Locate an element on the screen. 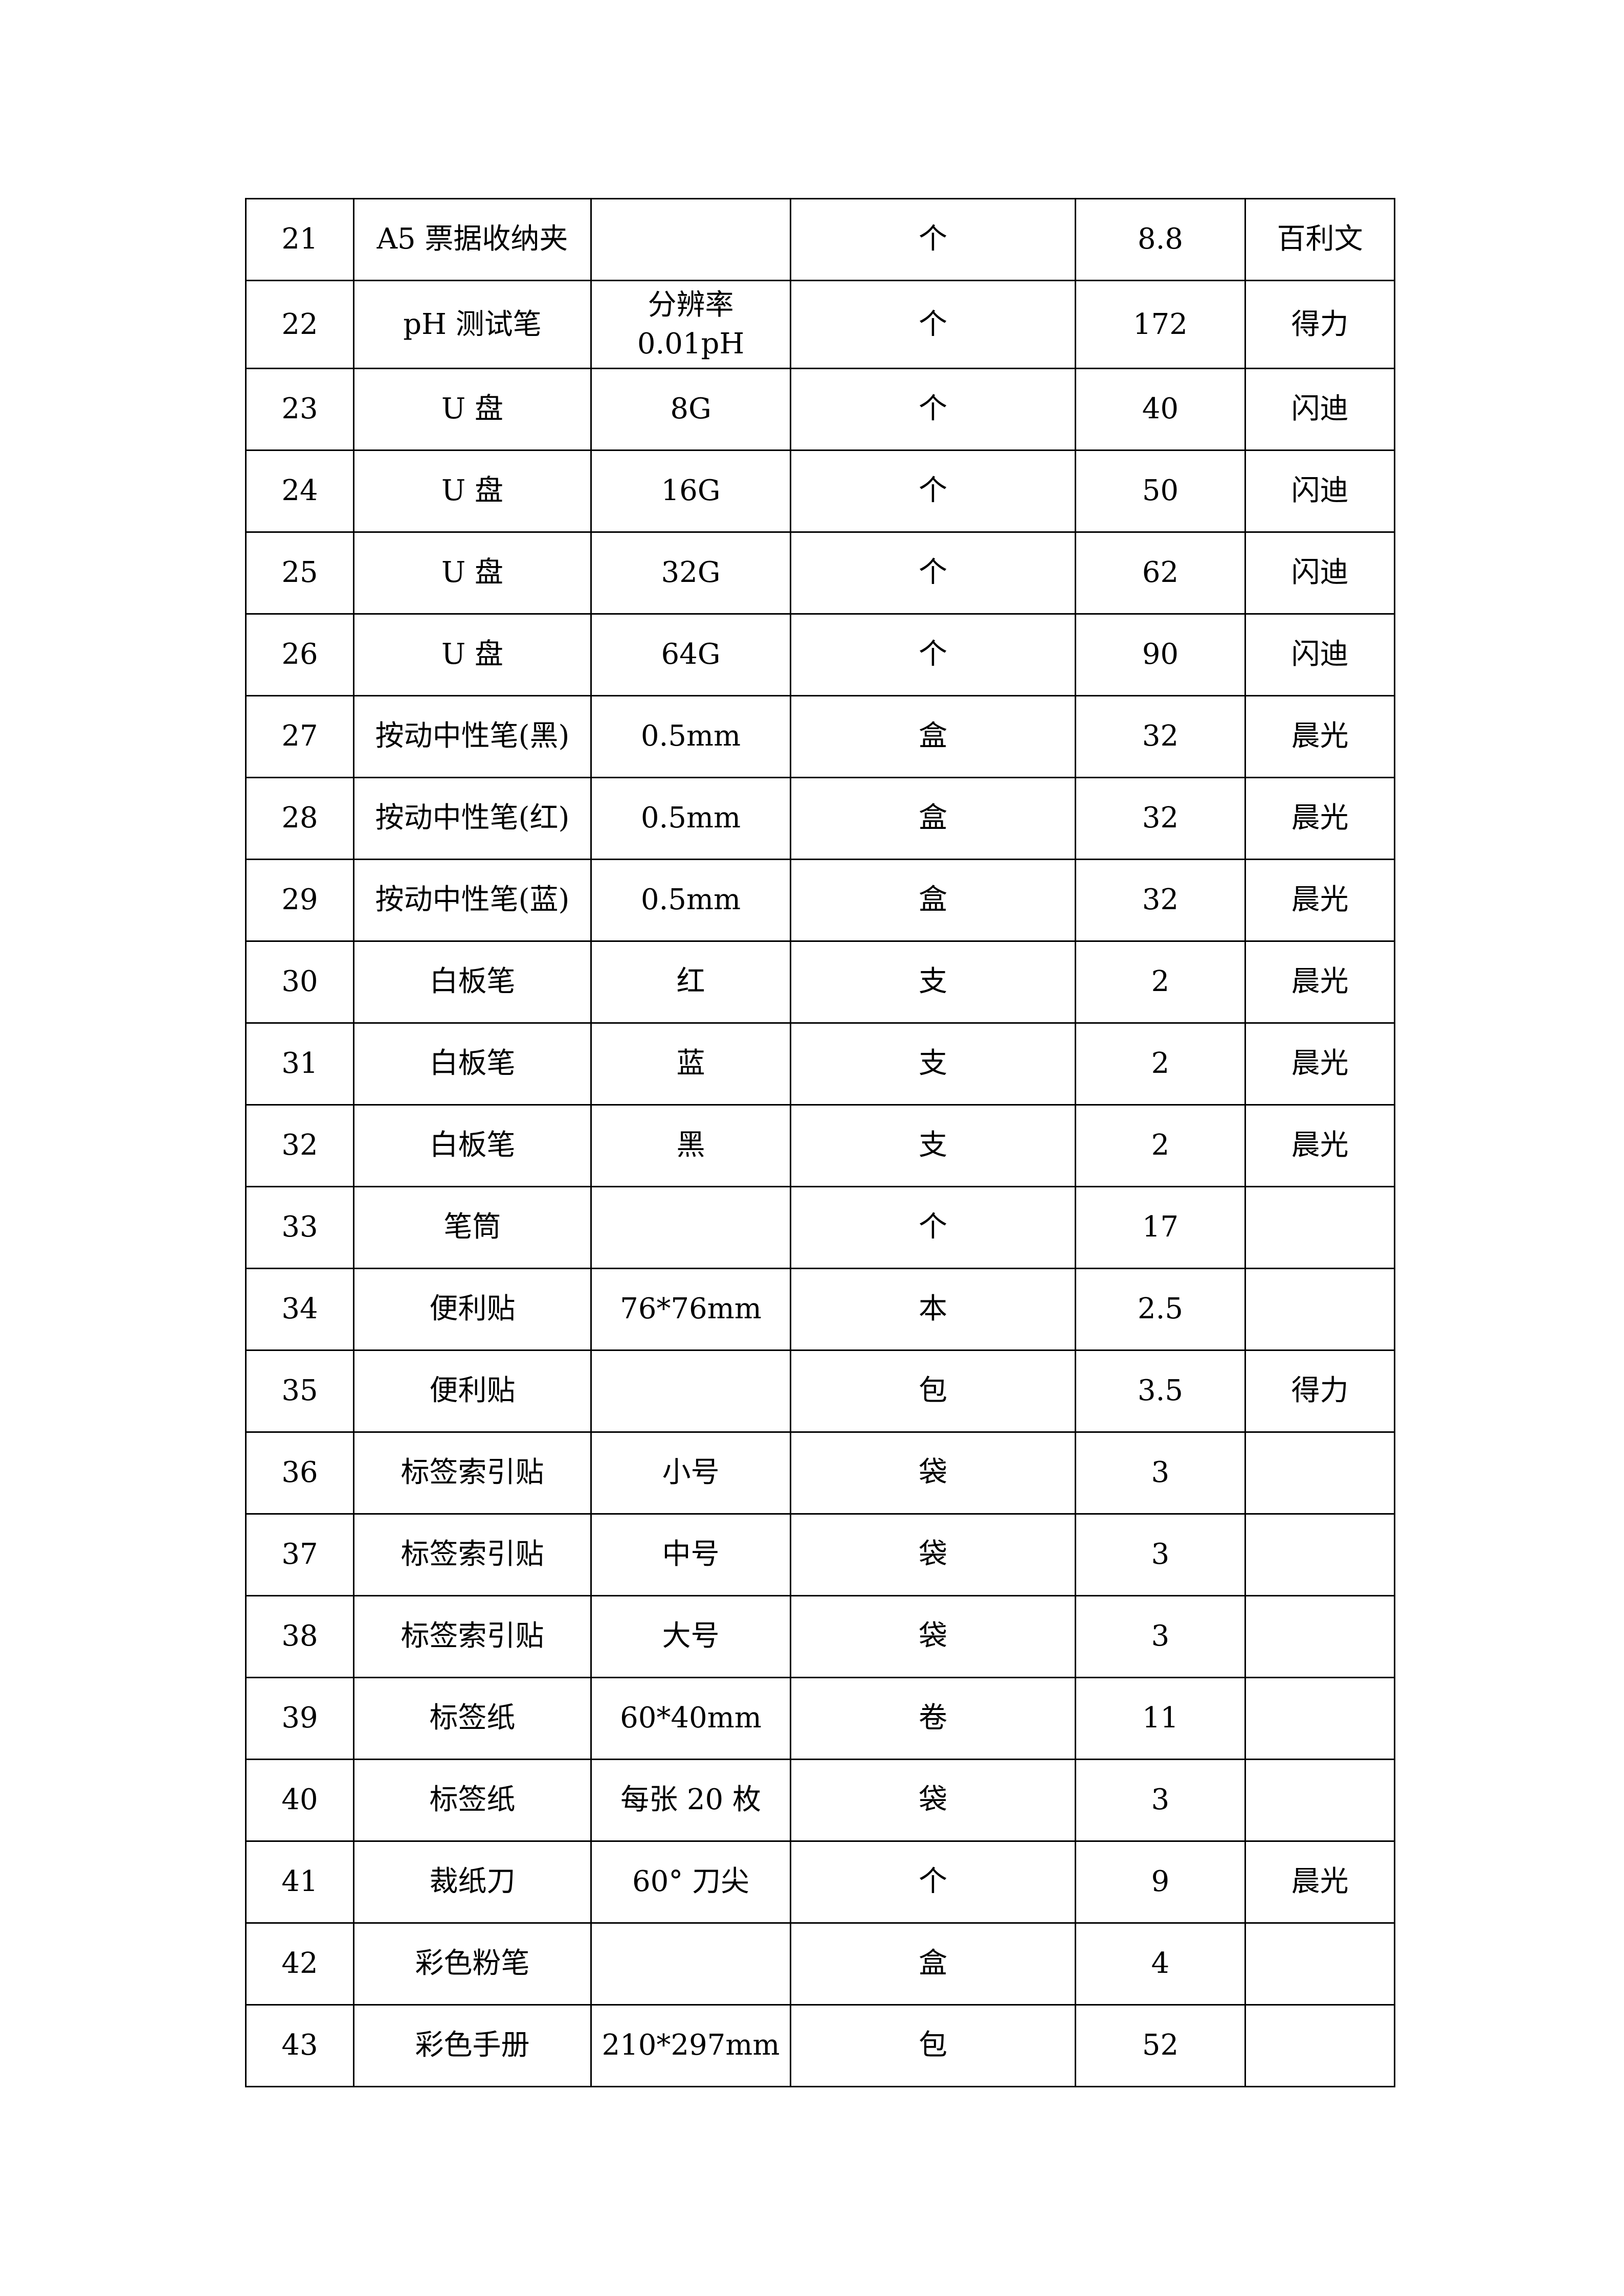 This screenshot has height=2296, width=1624. cell-price: 90 is located at coordinates (1160, 654).